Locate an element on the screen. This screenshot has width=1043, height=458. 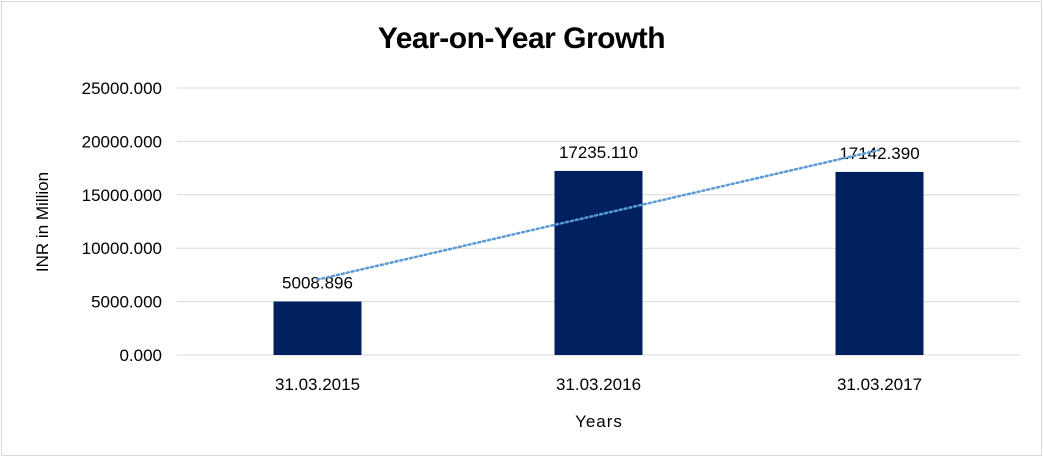
y-tick-label: 25000.000 is located at coordinates (122, 88).